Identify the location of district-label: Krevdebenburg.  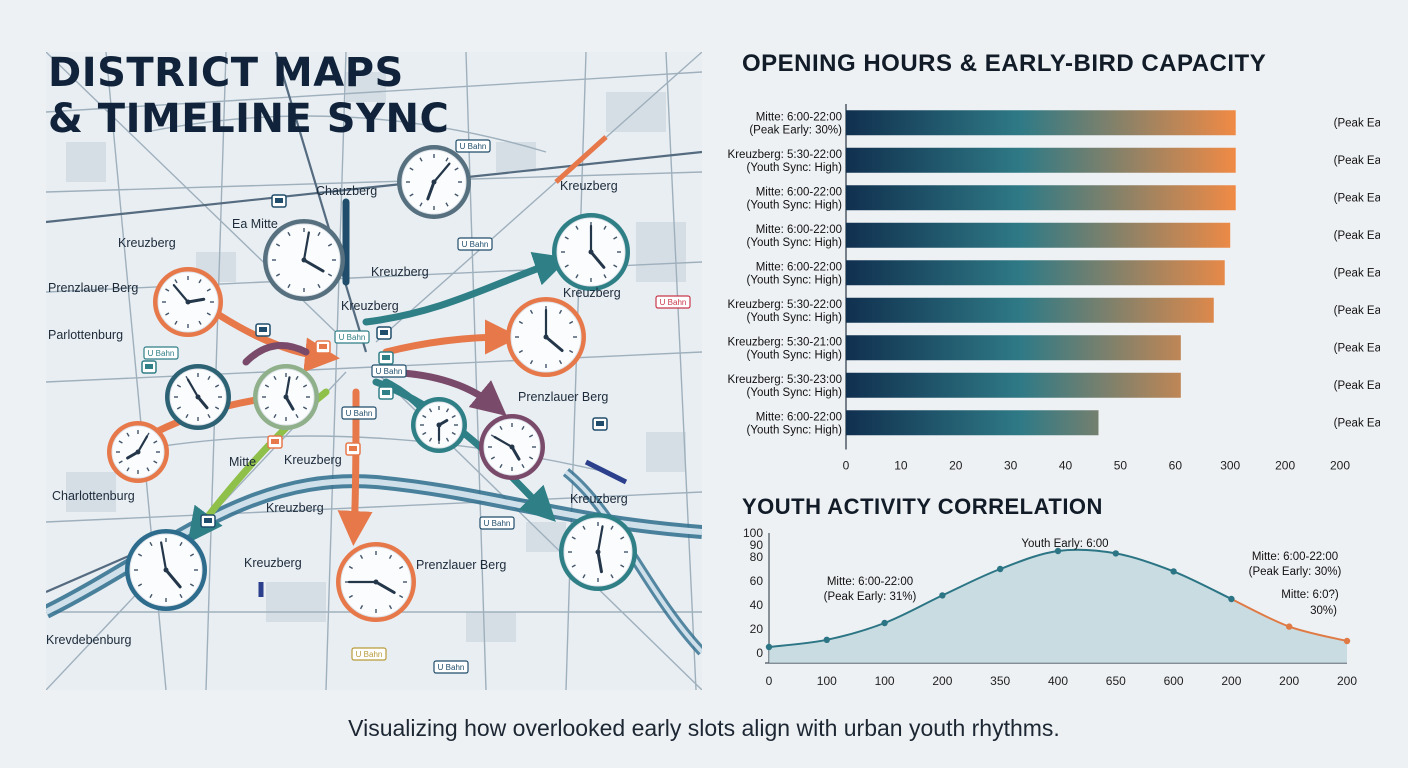
(89, 640).